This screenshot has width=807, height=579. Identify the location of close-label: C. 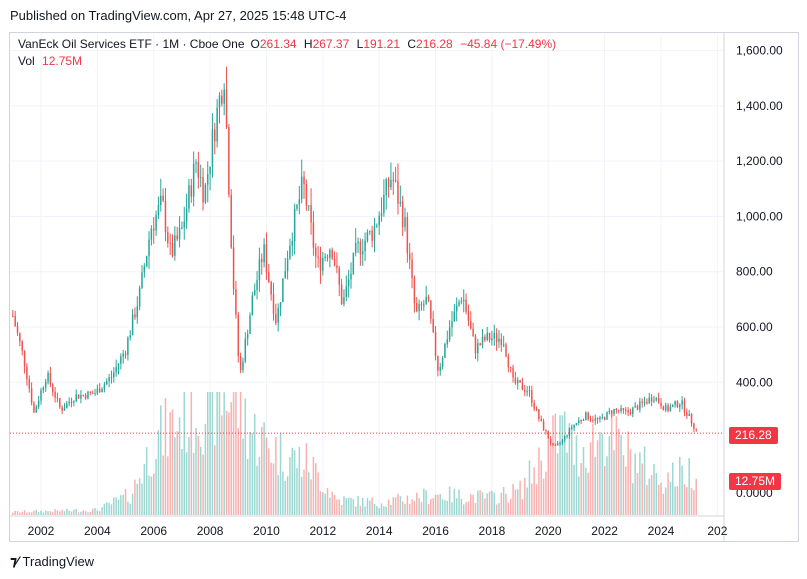
(412, 44).